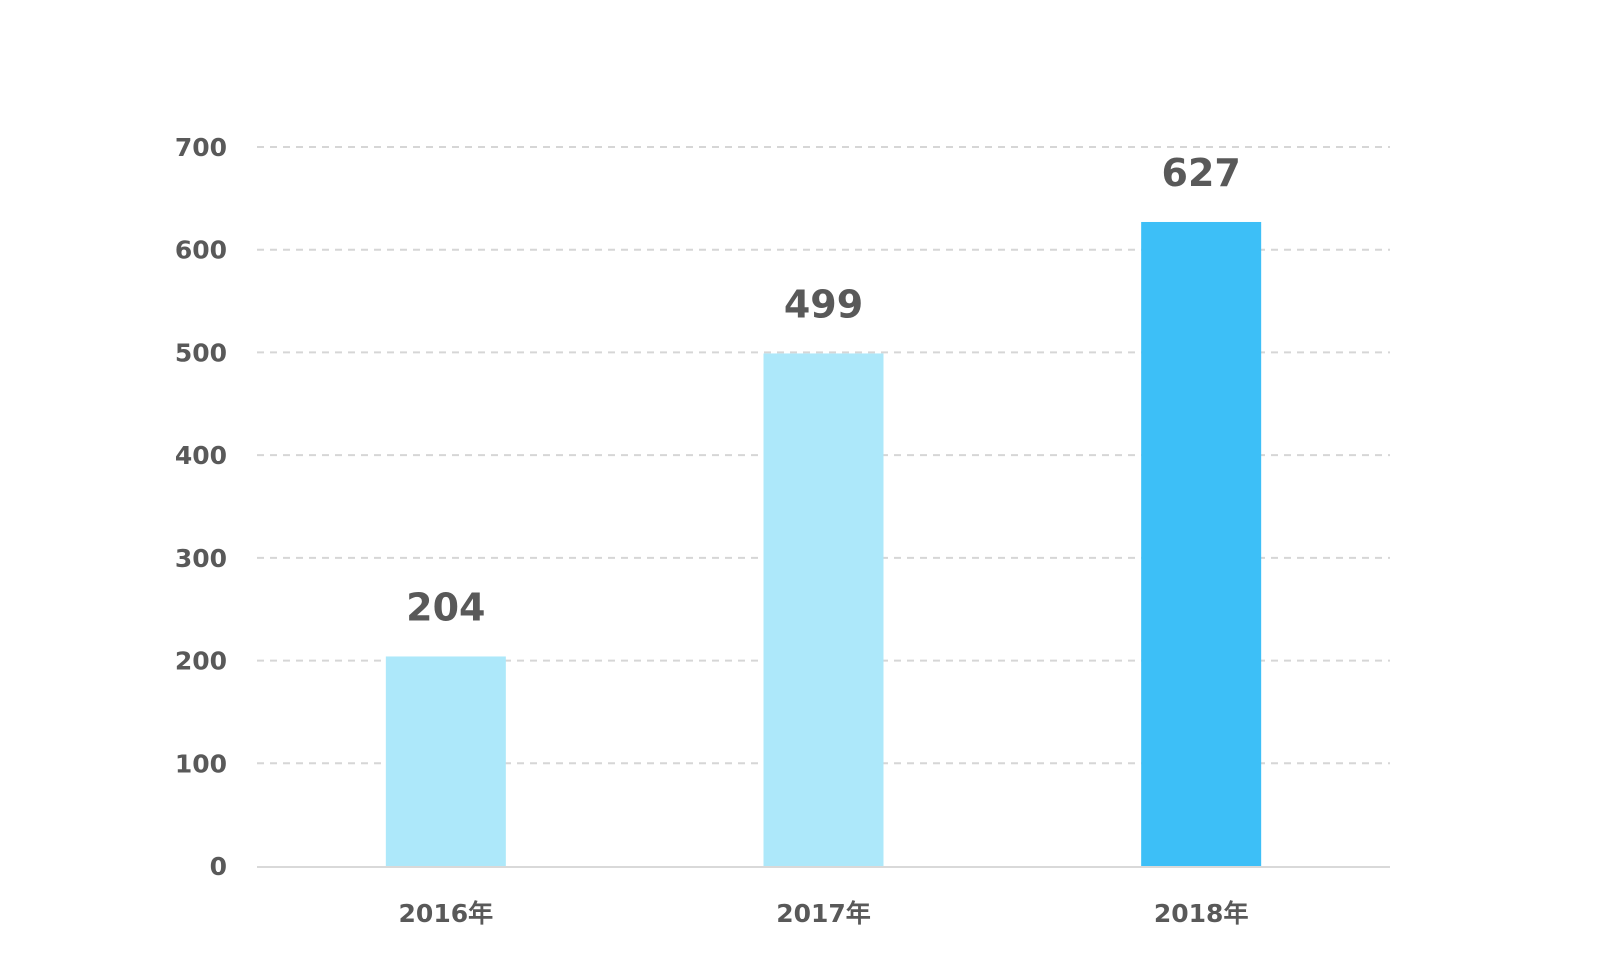  I want to click on bar-2017年, so click(823, 610).